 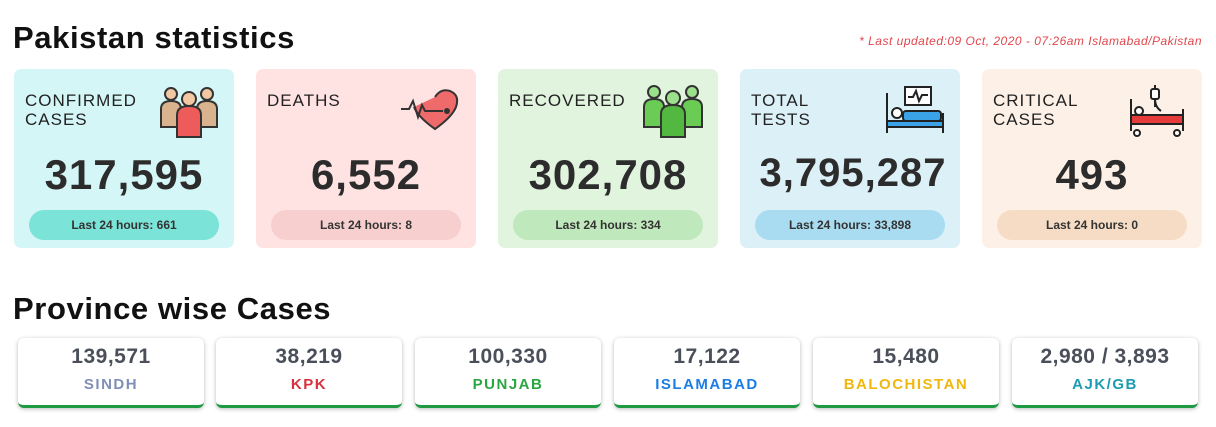 What do you see at coordinates (707, 384) in the screenshot?
I see `province-name: ISLAMABAD` at bounding box center [707, 384].